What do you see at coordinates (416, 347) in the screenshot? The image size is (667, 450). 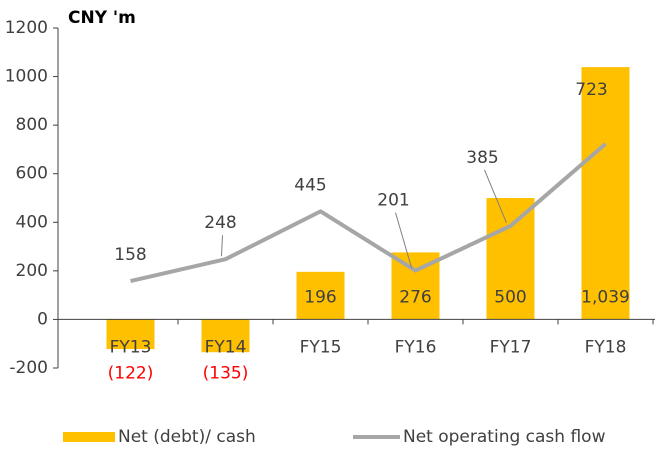 I see `x-tick-label: FY16` at bounding box center [416, 347].